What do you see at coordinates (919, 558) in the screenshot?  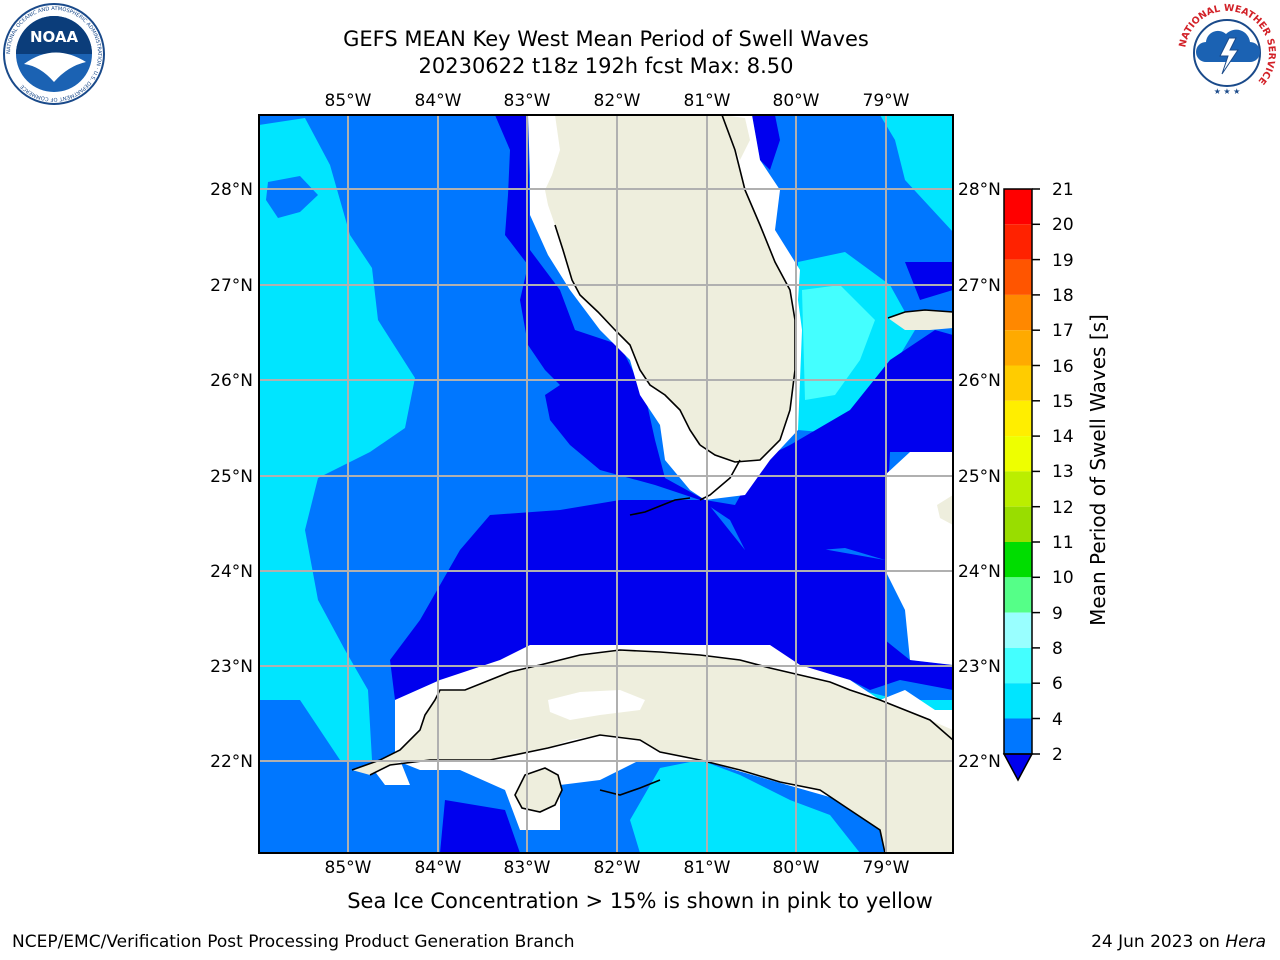 I see `masked-area-bahamas` at bounding box center [919, 558].